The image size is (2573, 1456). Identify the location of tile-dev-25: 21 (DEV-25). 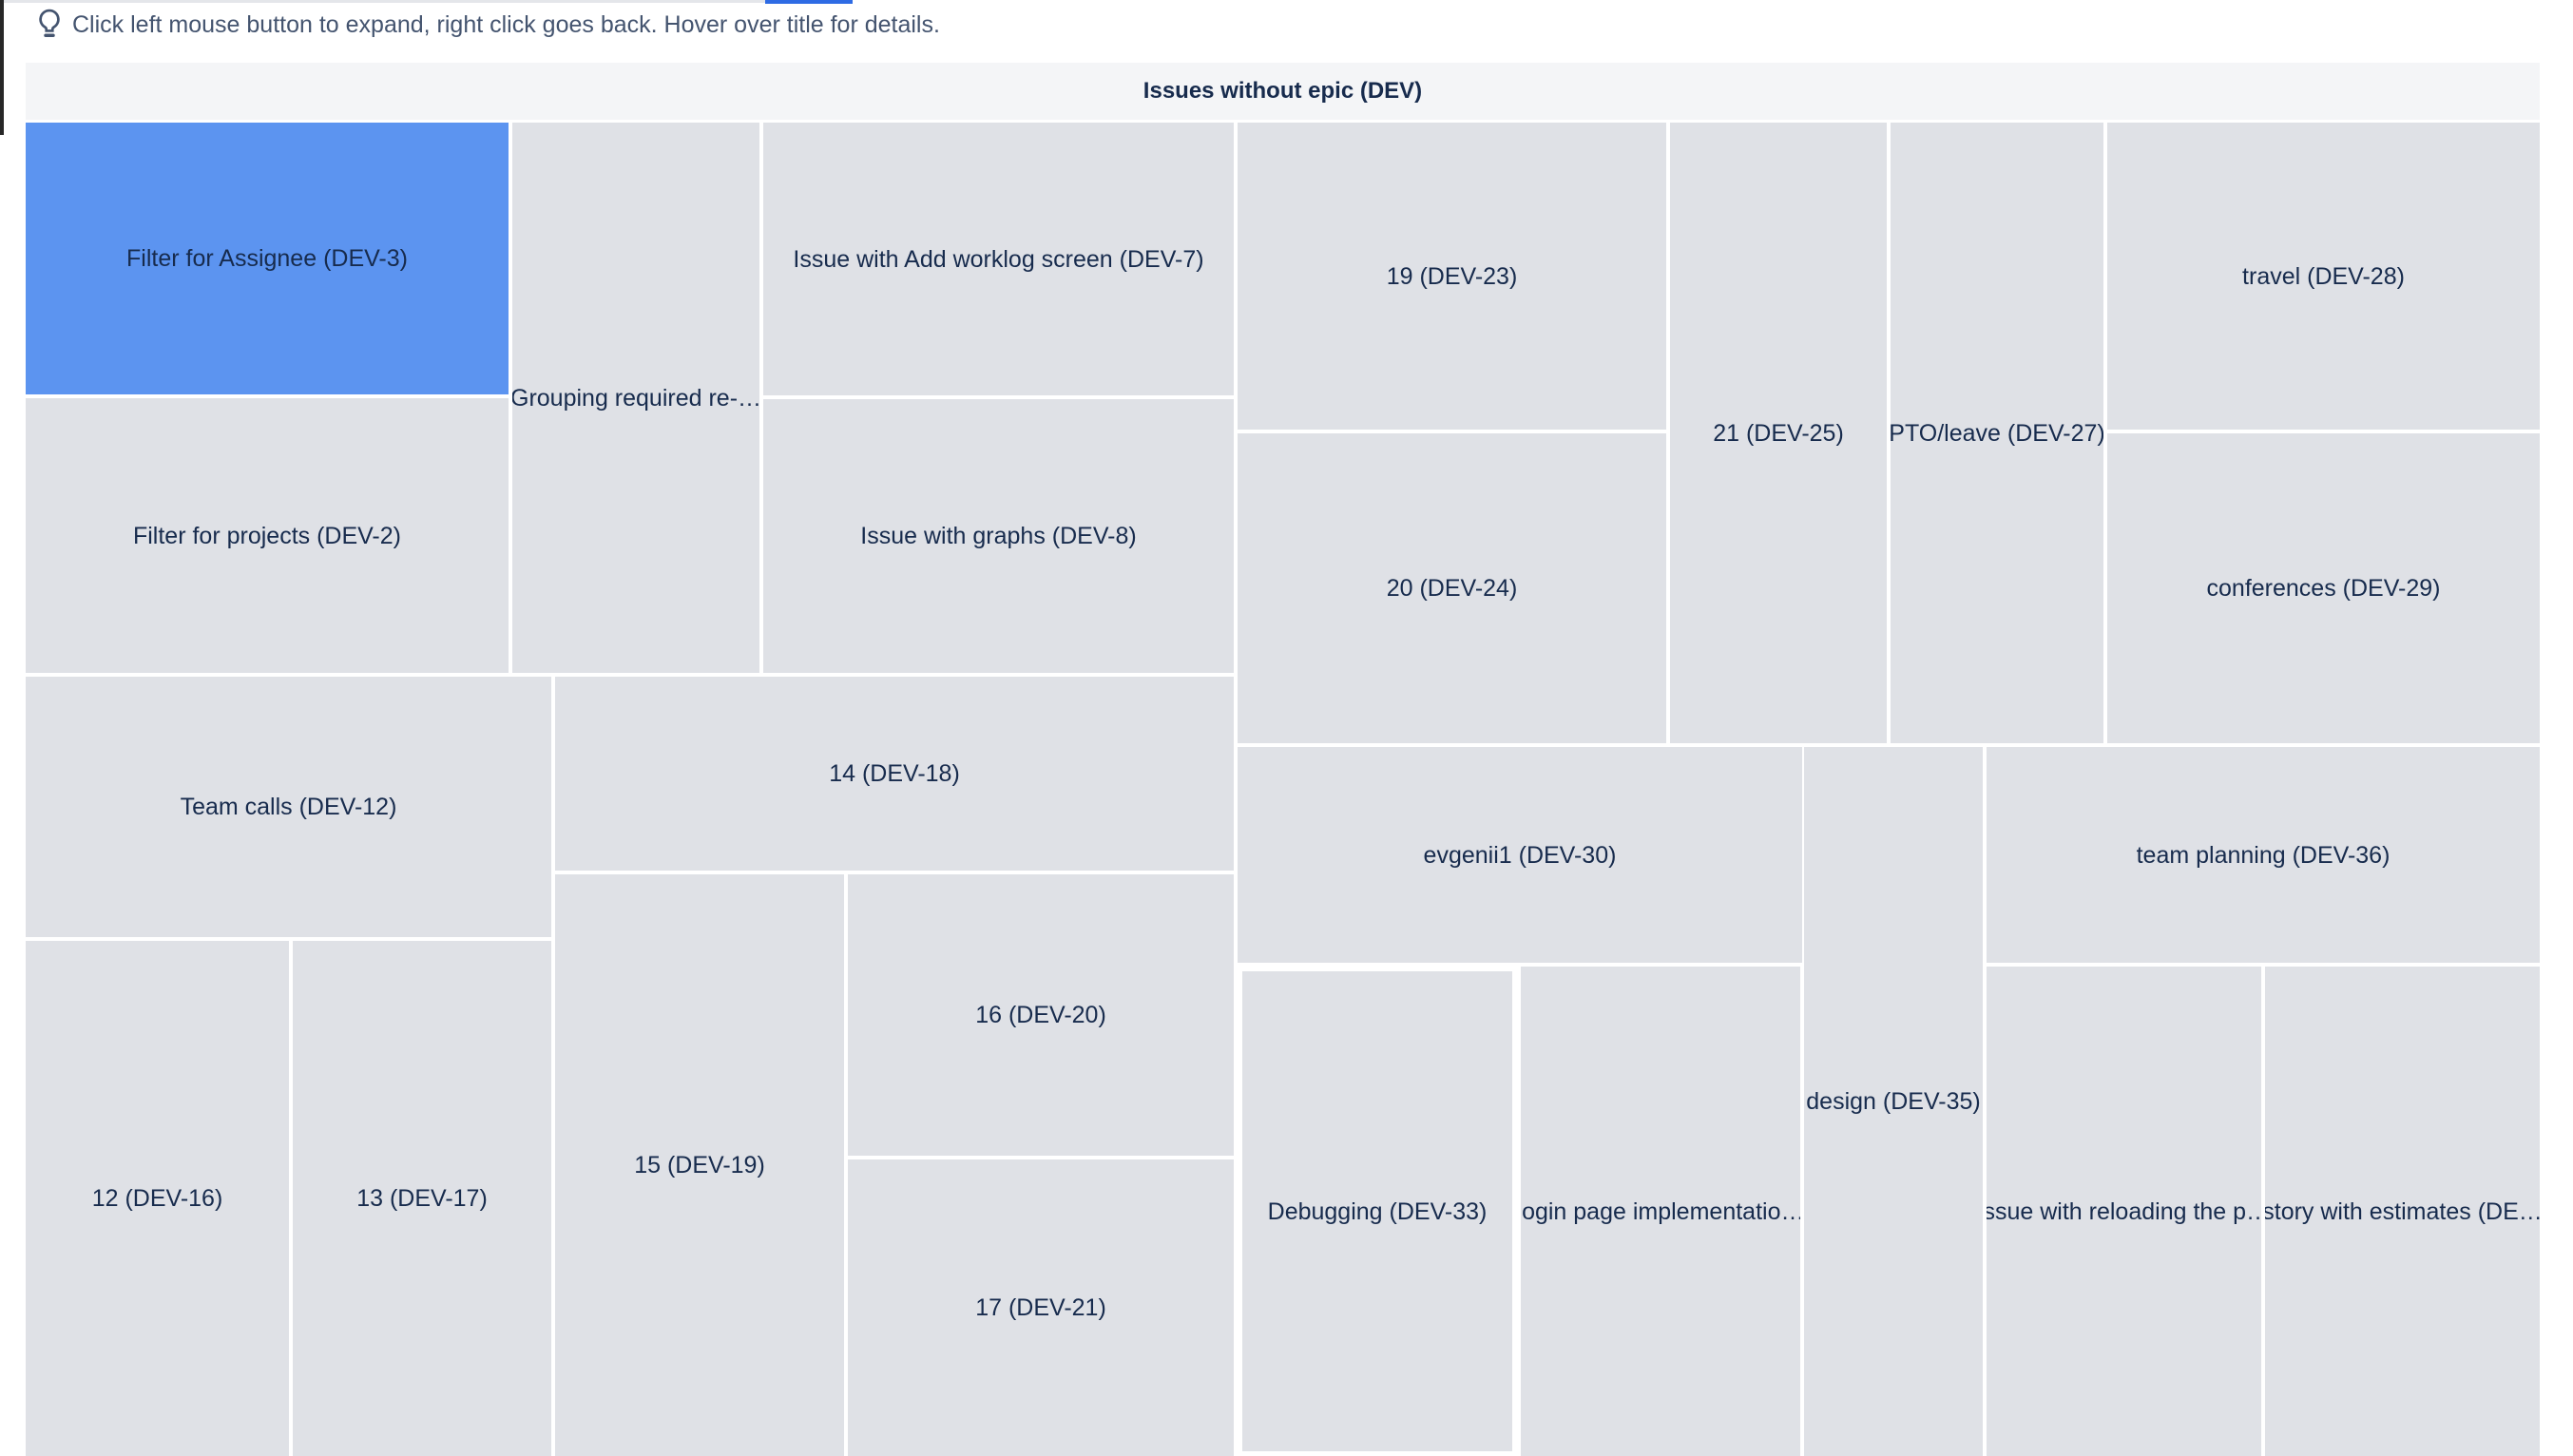
(1778, 433).